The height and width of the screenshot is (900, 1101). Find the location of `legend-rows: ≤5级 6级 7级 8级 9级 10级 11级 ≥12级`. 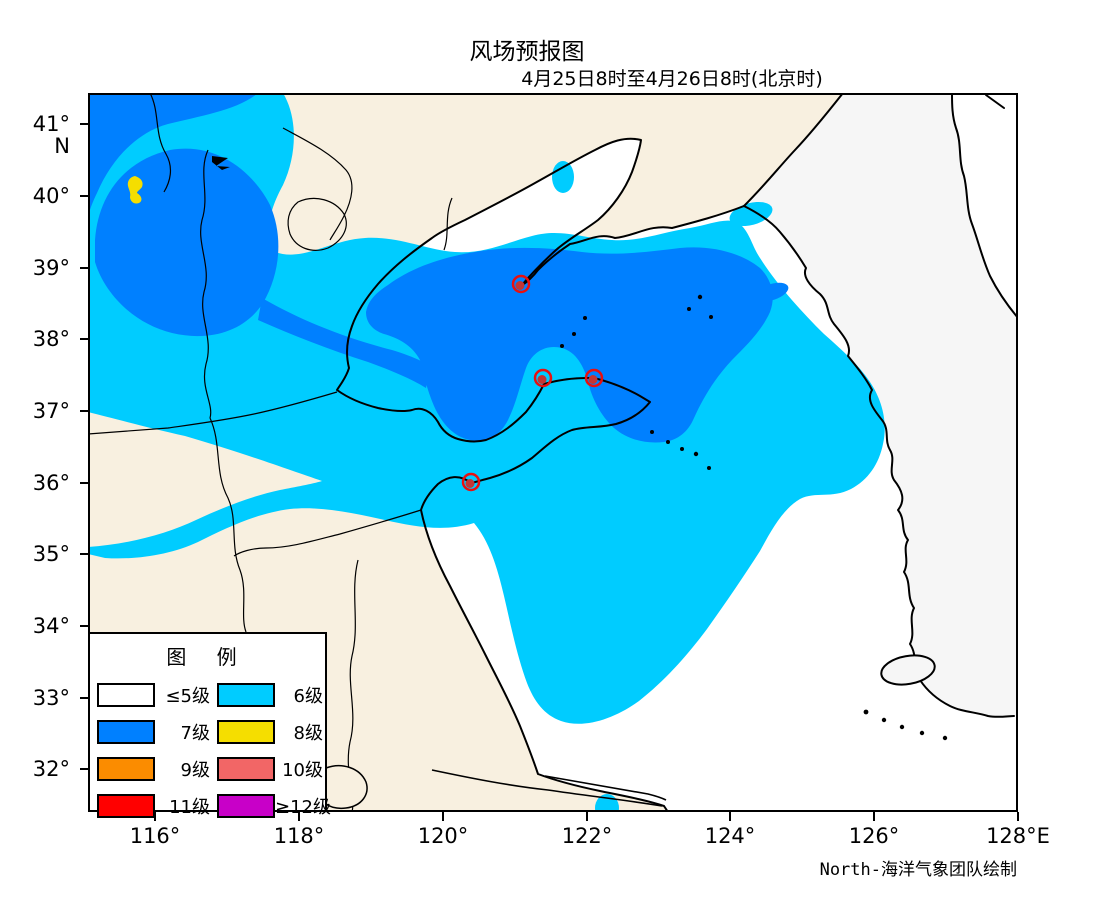

legend-rows: ≤5级 6级 7级 8级 9级 10级 11级 ≥12级 is located at coordinates (210, 750).